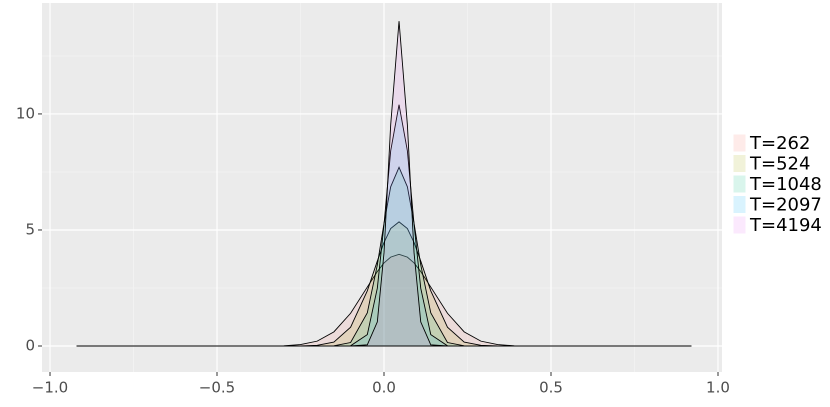  I want to click on legend-label: T=2097, so click(785, 205).